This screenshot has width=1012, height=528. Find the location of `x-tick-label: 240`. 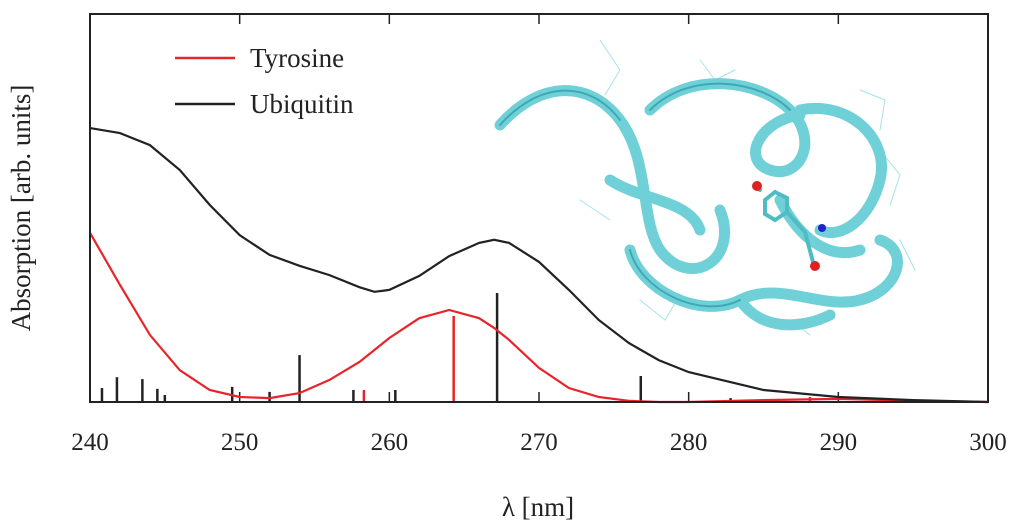

x-tick-label: 240 is located at coordinates (90, 442).